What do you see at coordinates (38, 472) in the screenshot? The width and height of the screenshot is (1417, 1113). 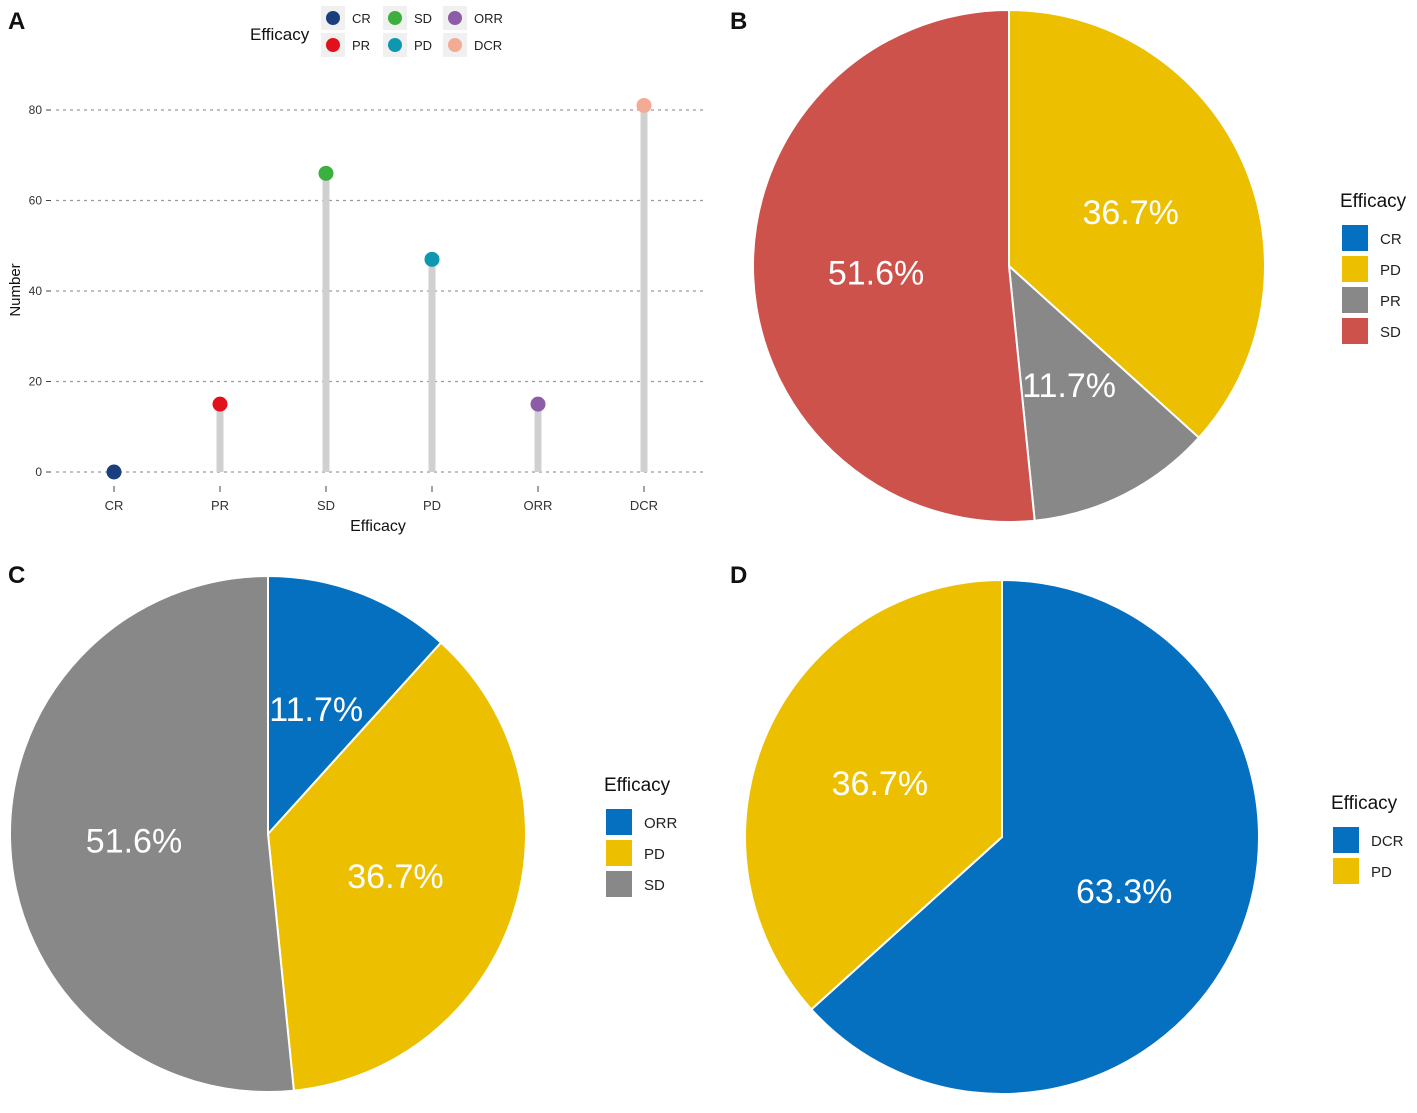 I see `y-tick-label: 0` at bounding box center [38, 472].